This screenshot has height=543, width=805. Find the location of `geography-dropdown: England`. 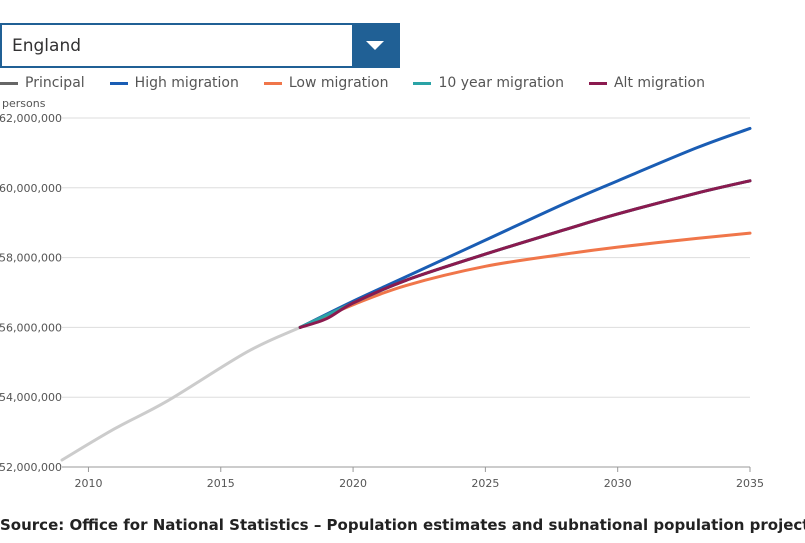

geography-dropdown: England is located at coordinates (200, 45).